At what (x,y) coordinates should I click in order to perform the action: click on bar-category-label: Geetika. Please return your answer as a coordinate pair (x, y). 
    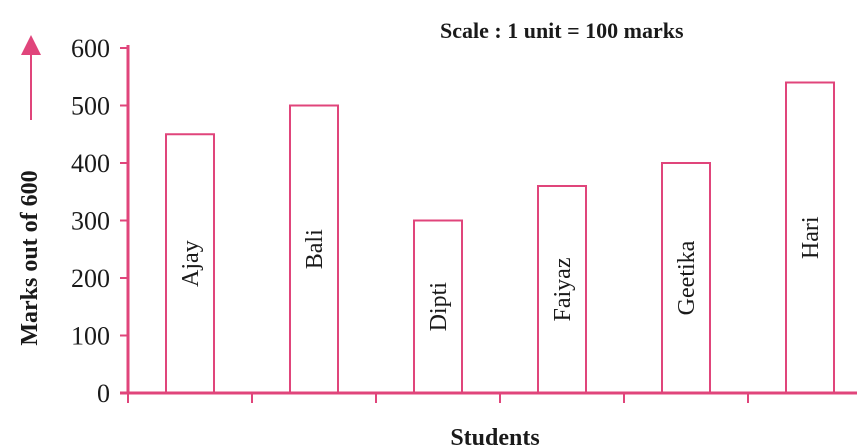
    Looking at the image, I should click on (687, 277).